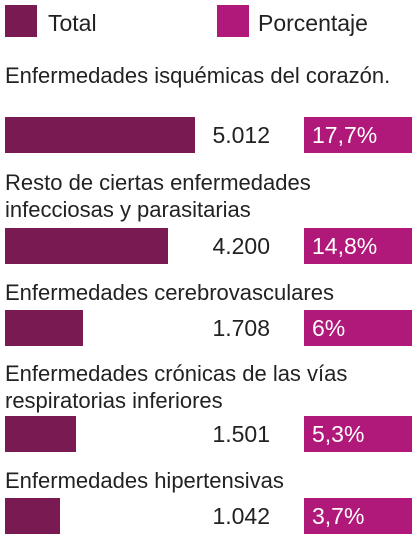  I want to click on category-label: Enfermedades isquémicas del corazón., so click(198, 75).